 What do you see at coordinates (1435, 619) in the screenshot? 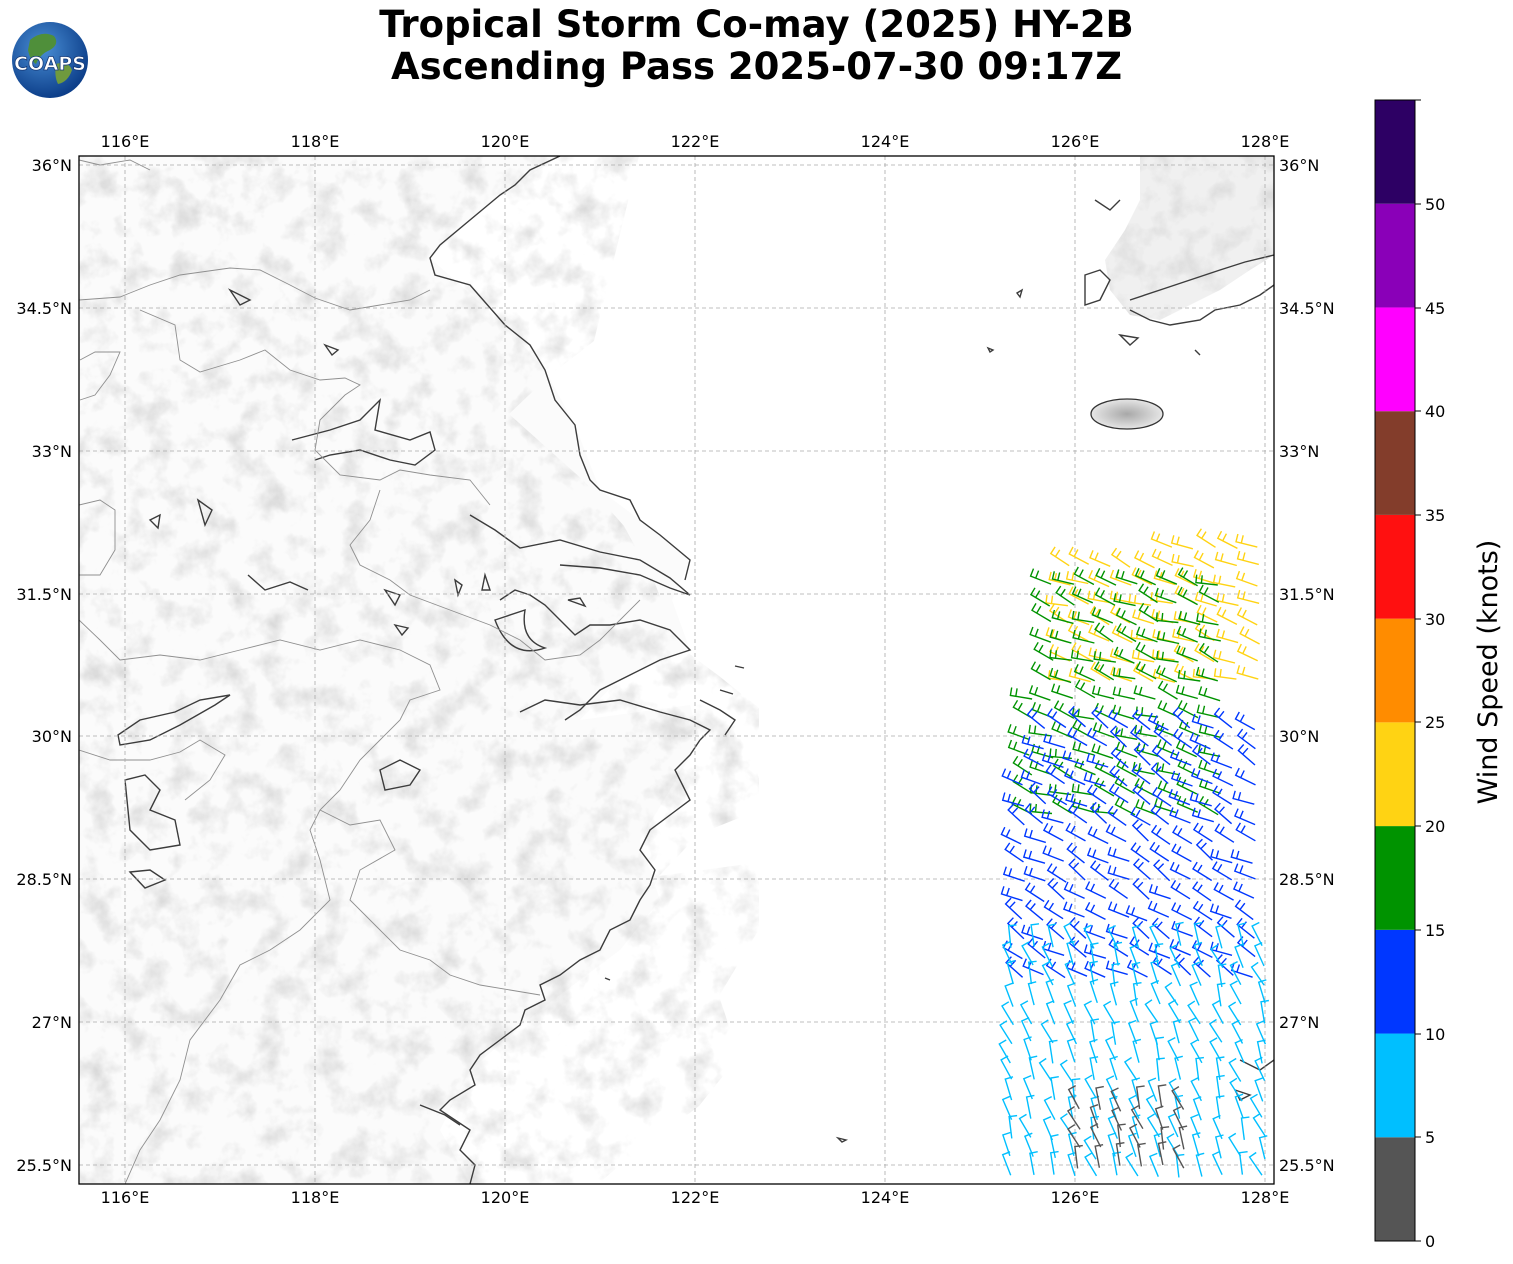
I see `colorbar-tick-30: 30` at bounding box center [1435, 619].